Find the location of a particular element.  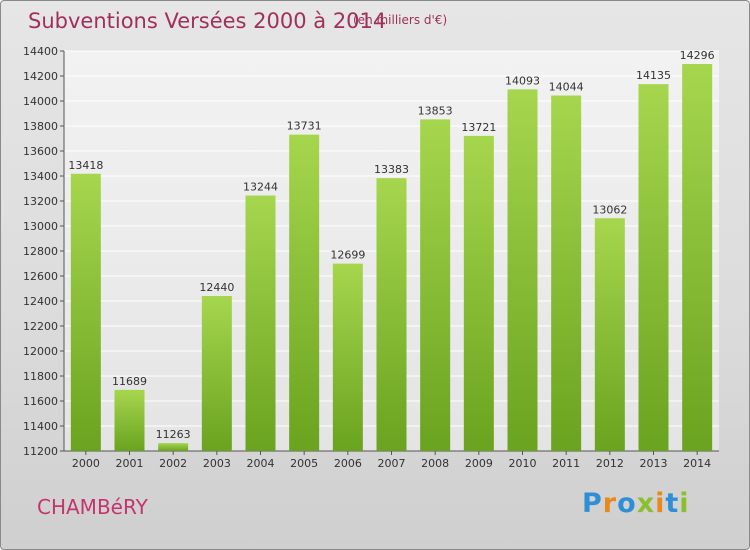

data-label: 13244 is located at coordinates (260, 187).